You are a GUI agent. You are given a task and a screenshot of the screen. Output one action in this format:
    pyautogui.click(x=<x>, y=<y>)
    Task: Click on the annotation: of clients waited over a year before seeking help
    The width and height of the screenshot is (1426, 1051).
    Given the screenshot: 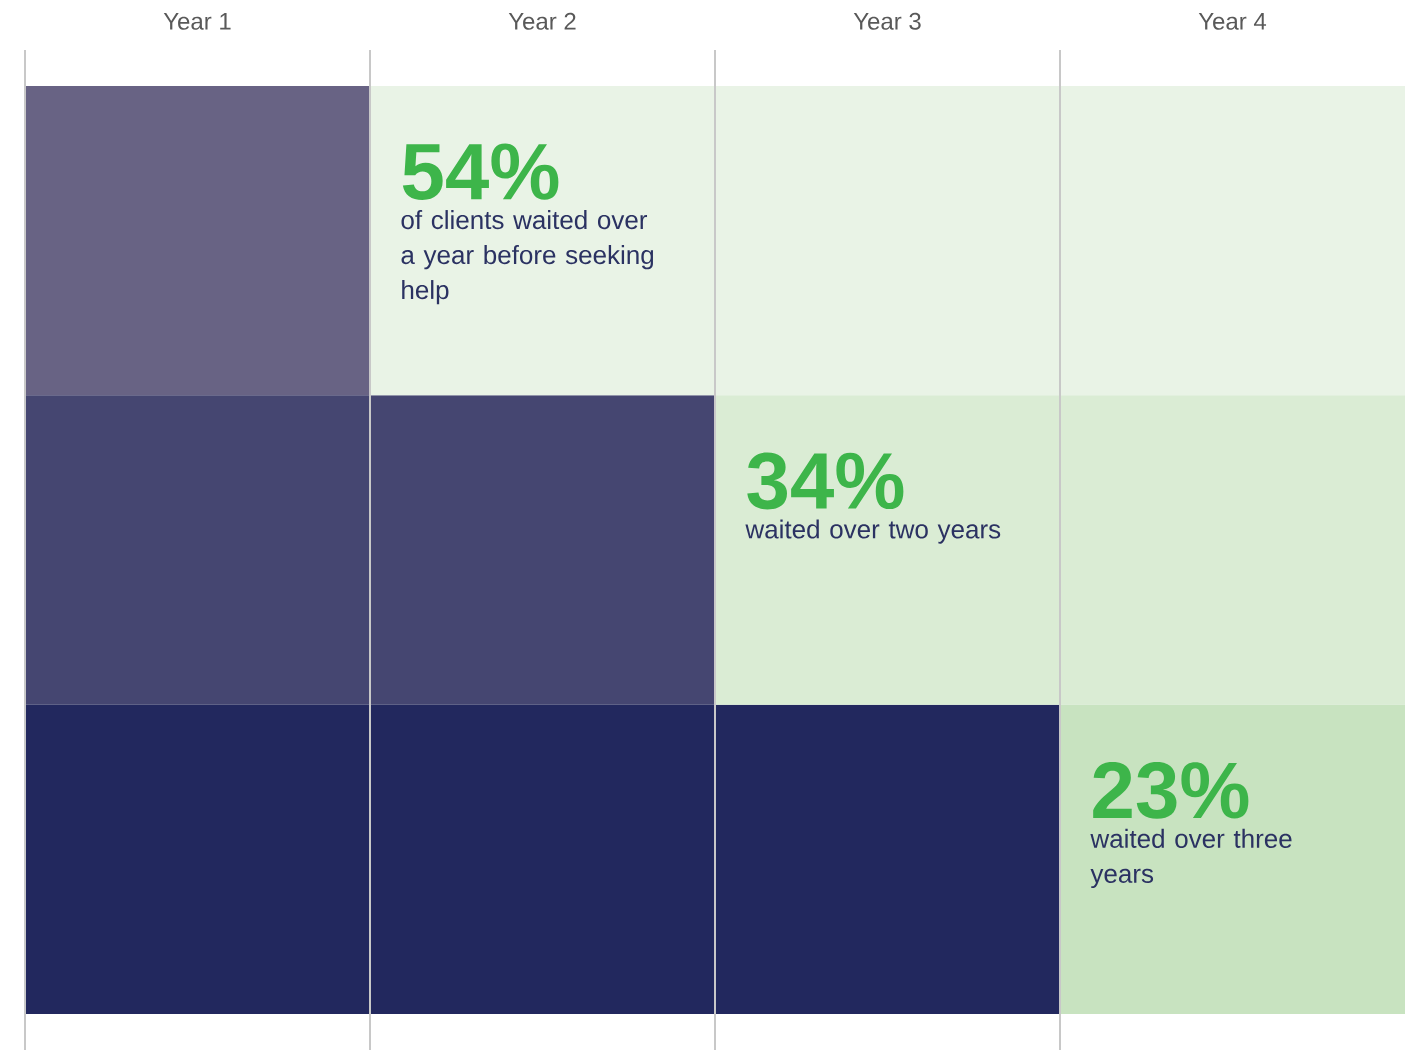 What is the action you would take?
    pyautogui.click(x=527, y=257)
    